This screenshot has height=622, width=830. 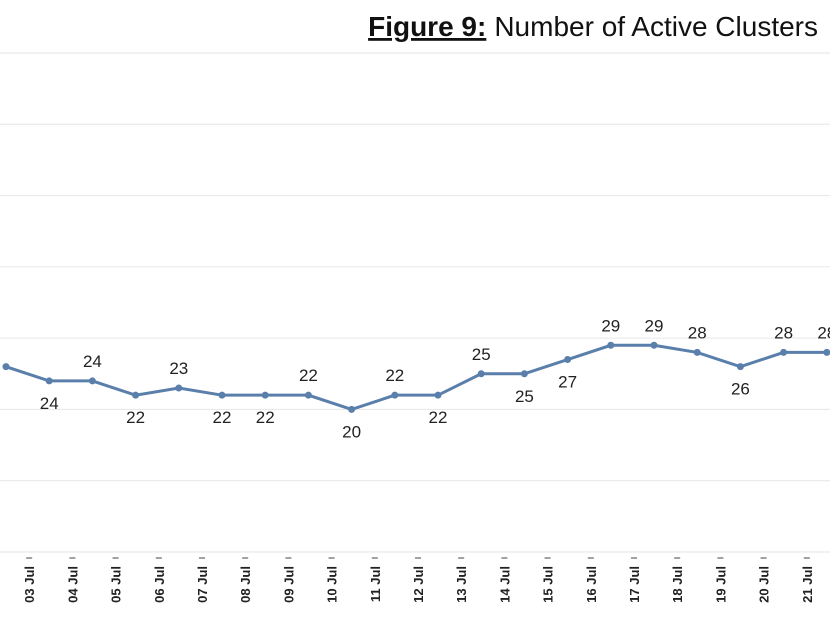 What do you see at coordinates (29, 584) in the screenshot?
I see `x-tick-label: 03 Jul` at bounding box center [29, 584].